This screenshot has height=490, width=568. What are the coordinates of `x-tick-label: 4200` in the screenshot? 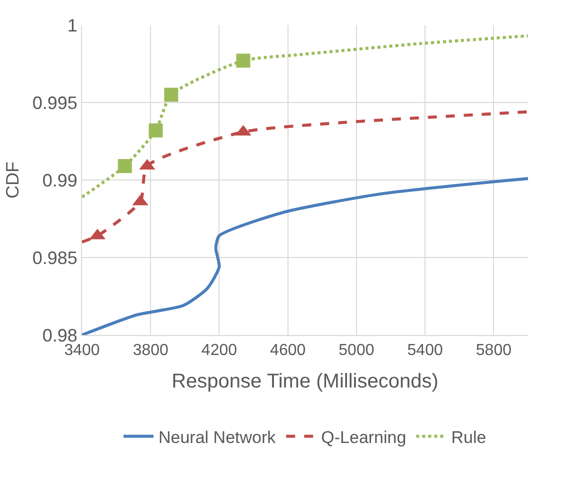 It's located at (219, 351).